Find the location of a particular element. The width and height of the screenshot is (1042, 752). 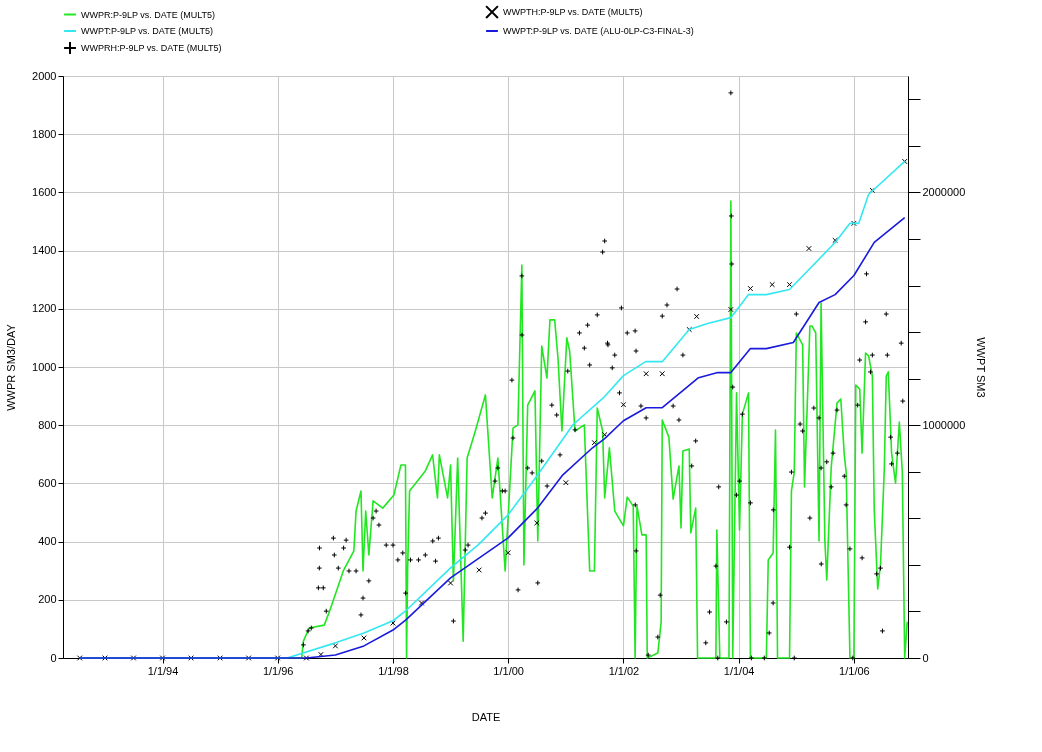

y-tick-label: 1400 is located at coordinates (44, 250).